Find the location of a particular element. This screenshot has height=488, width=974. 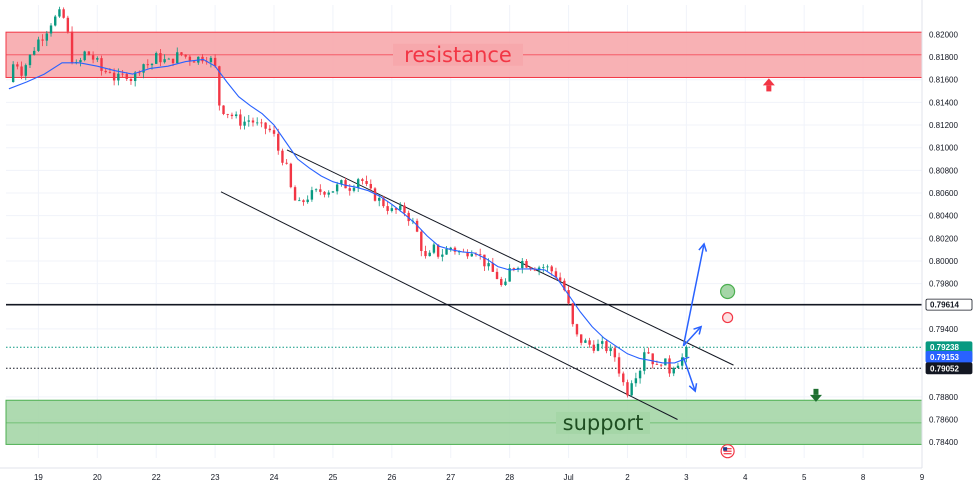

y-tick-label: 0.80400 is located at coordinates (943, 216).